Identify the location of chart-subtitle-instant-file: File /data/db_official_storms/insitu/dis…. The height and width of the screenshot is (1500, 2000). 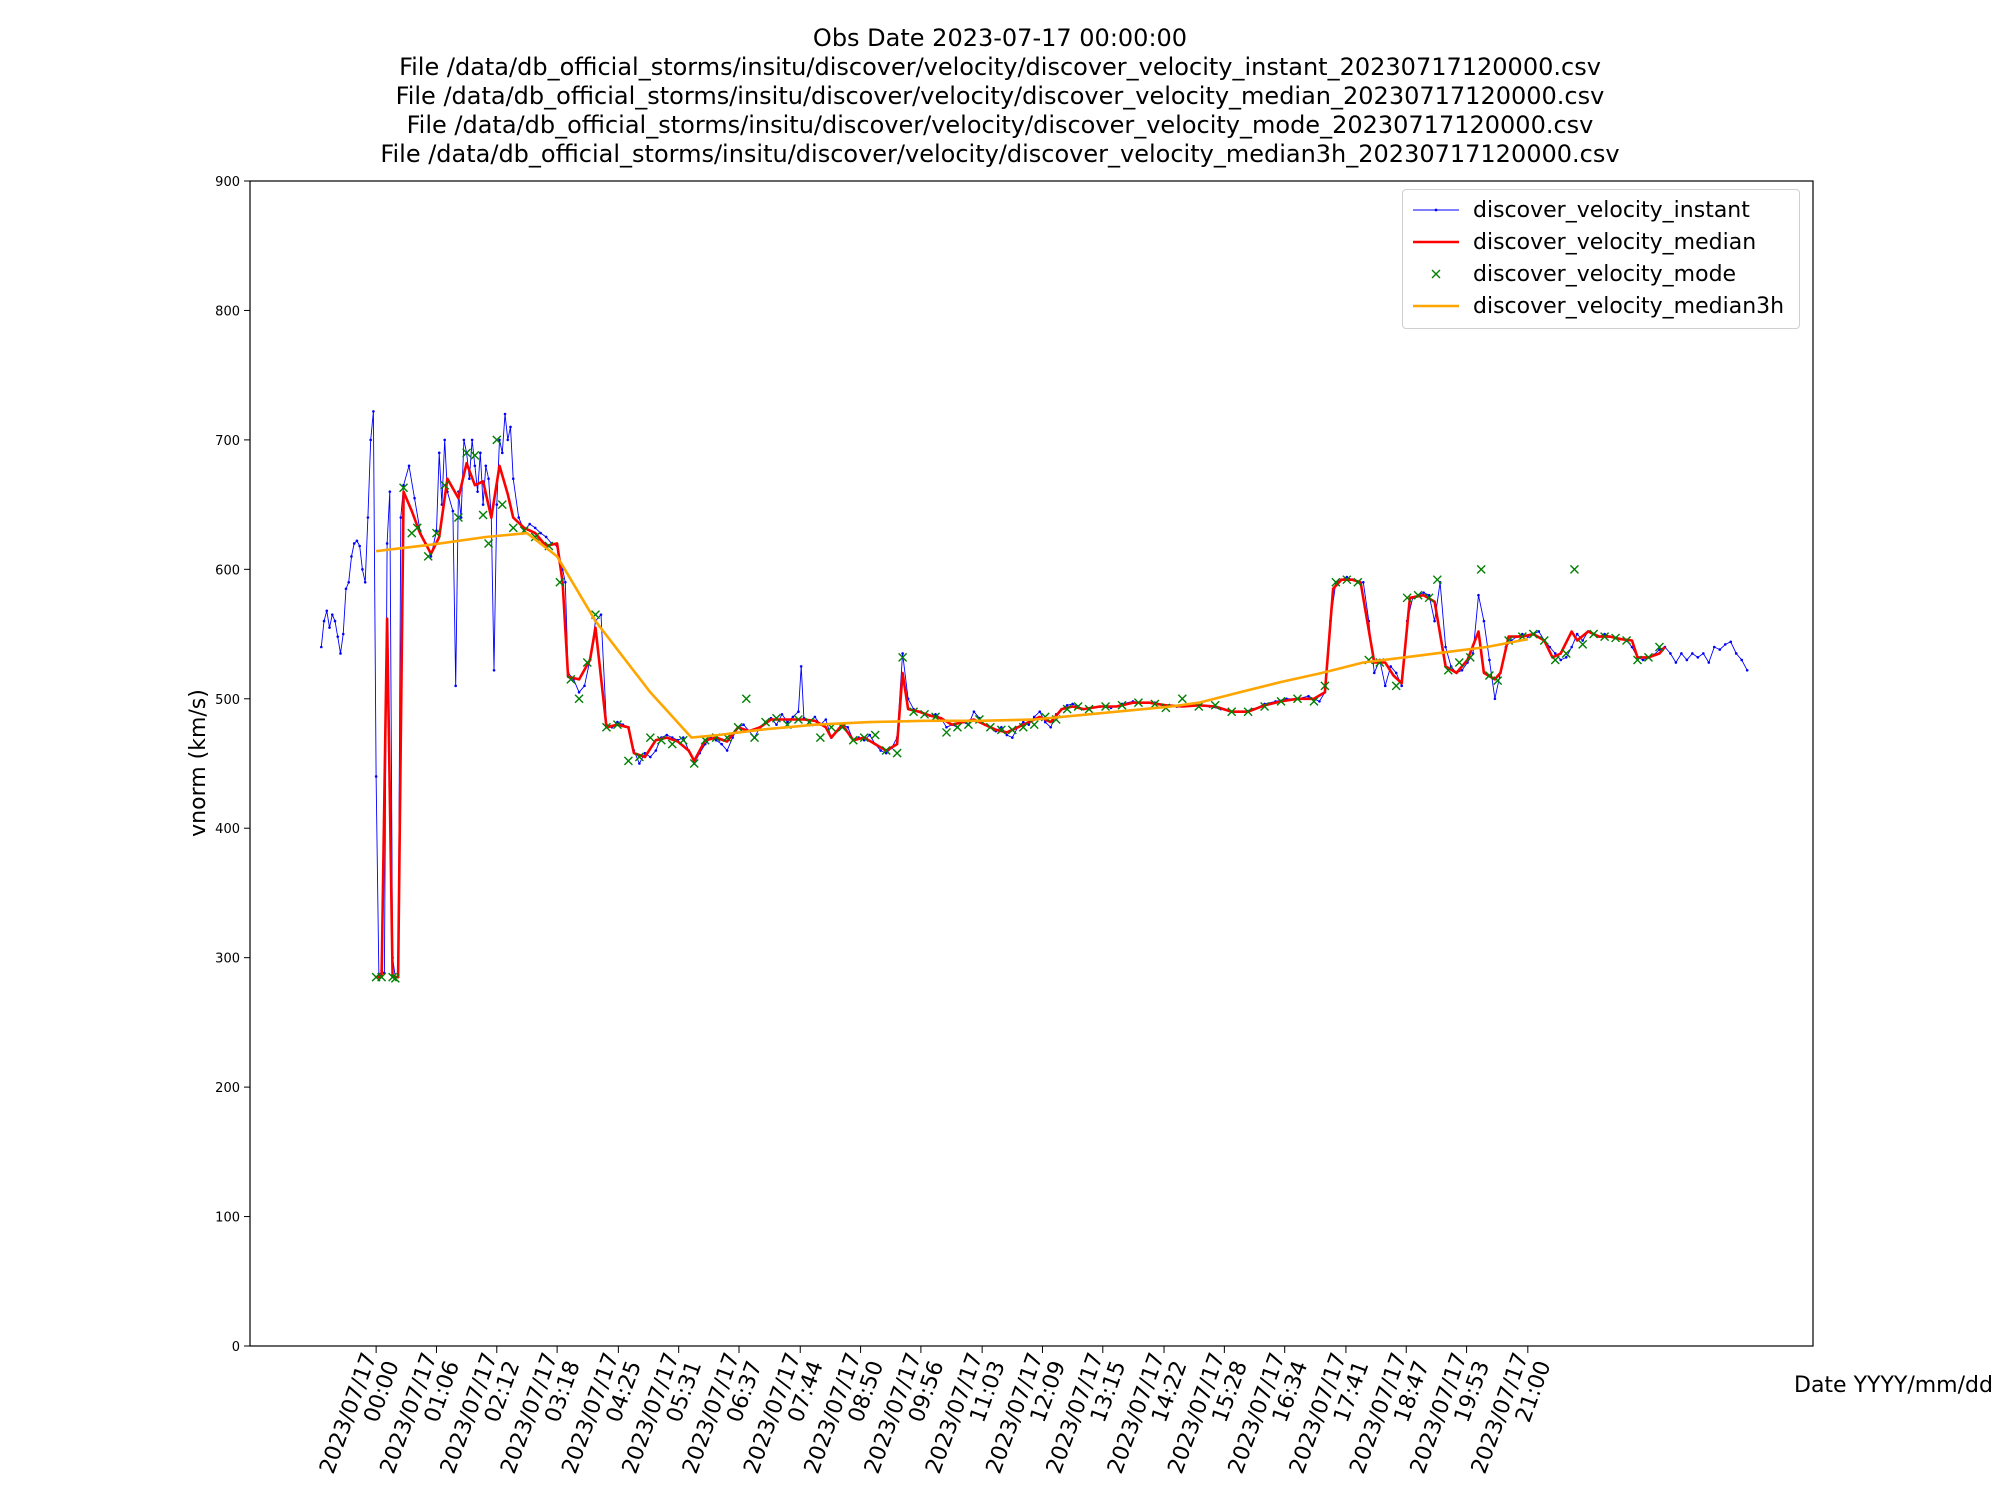
(1000, 67).